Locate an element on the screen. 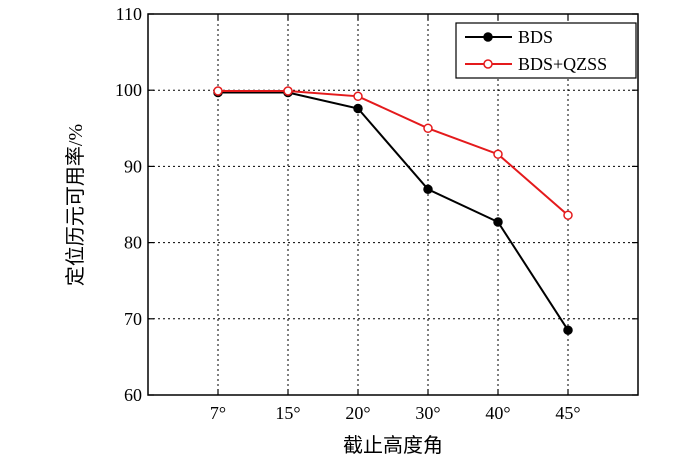 The image size is (700, 466). legend-marker-bds is located at coordinates (488, 37).